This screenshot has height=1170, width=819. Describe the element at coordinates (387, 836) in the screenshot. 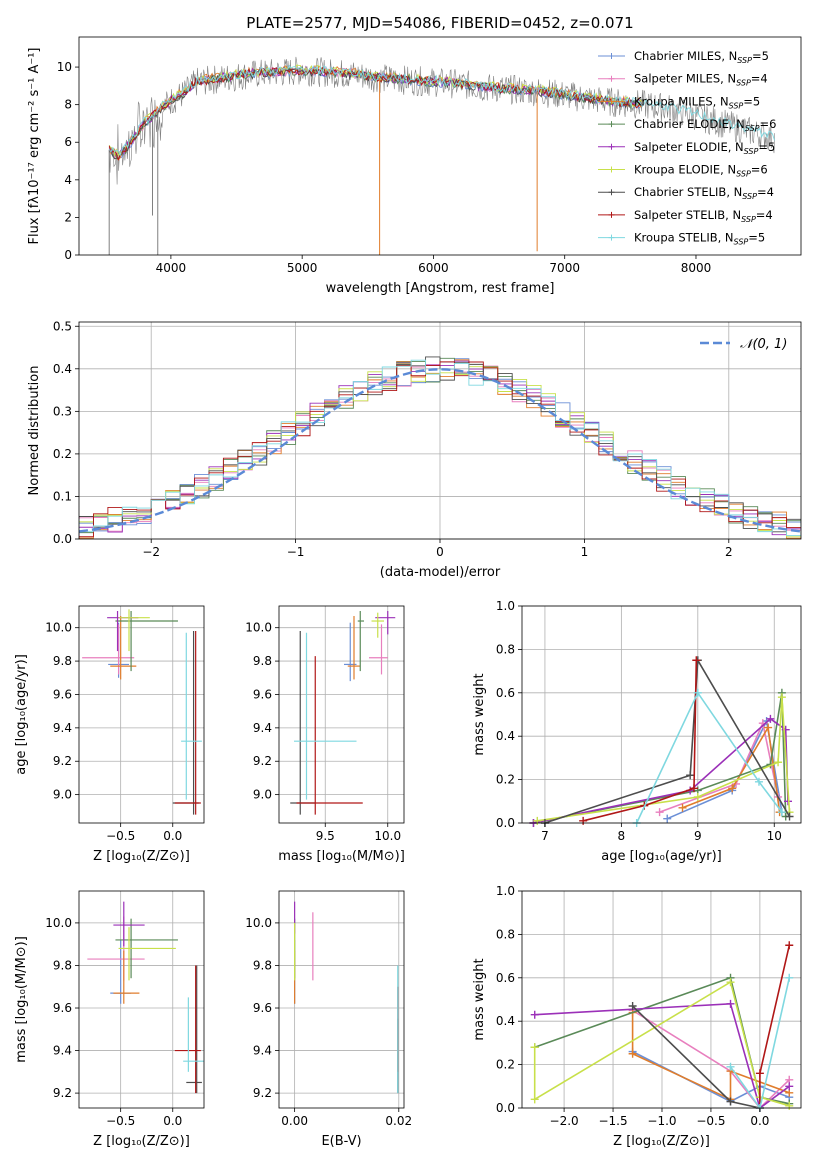

I see `x-tick-label: 10.0` at that location.